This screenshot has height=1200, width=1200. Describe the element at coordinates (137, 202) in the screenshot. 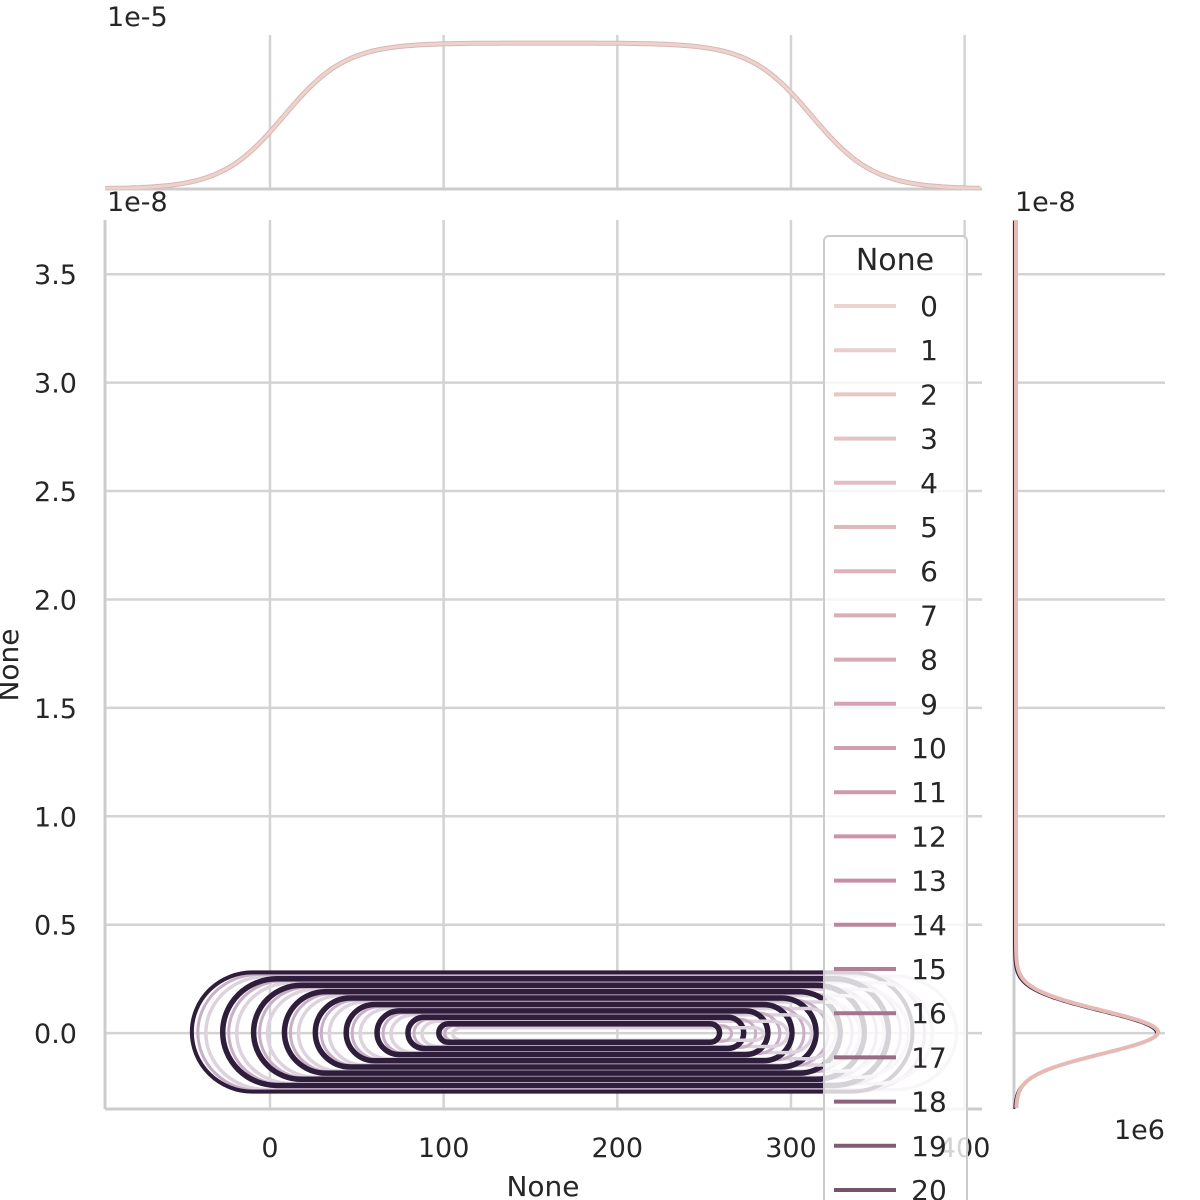

I see `main-y-offset-label: 1e-8` at that location.